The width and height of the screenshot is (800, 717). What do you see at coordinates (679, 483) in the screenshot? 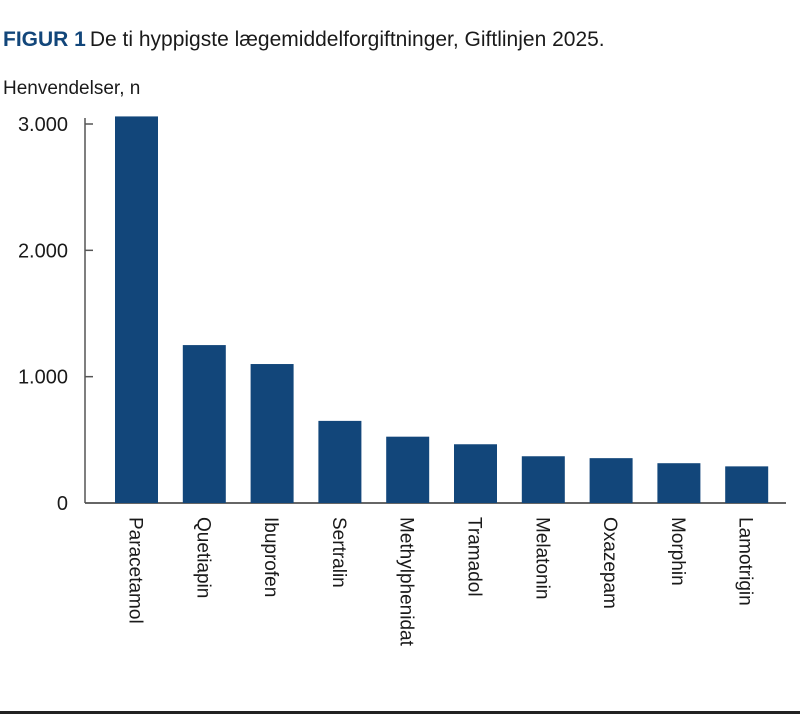
I see `bar-morphin` at bounding box center [679, 483].